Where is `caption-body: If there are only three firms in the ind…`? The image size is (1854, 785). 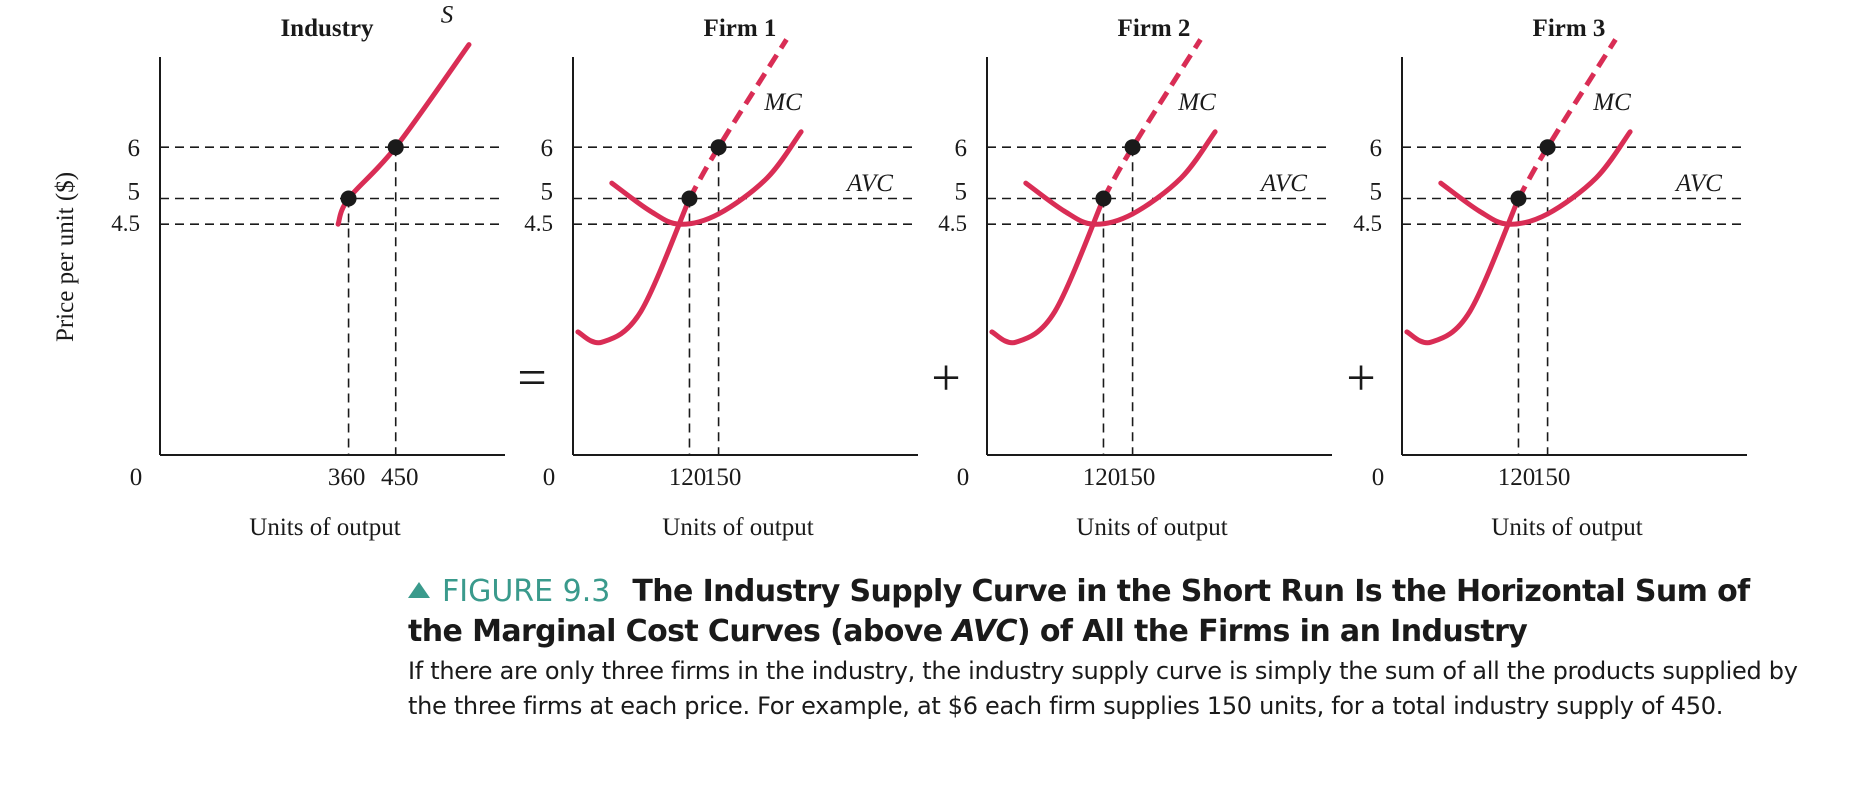
caption-body: If there are only three firms in the ind… is located at coordinates (1103, 688).